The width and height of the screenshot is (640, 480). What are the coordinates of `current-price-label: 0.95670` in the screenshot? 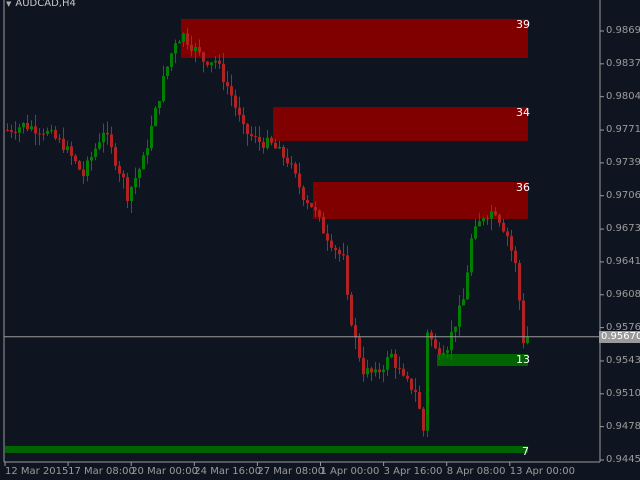 It's located at (619, 336).